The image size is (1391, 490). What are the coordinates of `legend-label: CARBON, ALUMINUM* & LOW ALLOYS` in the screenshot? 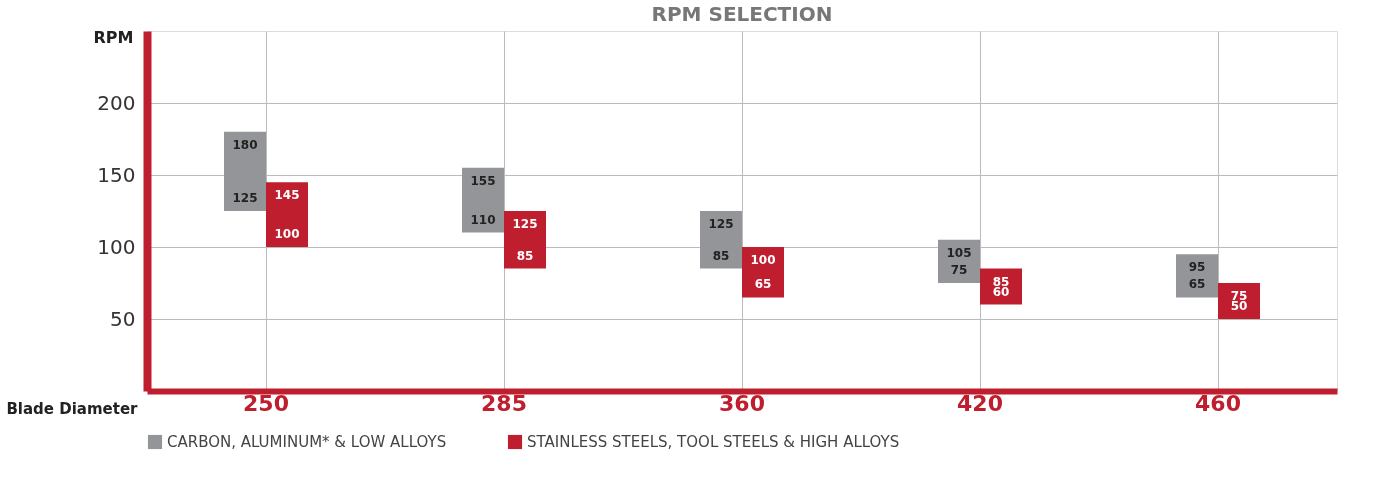 It's located at (307, 442).